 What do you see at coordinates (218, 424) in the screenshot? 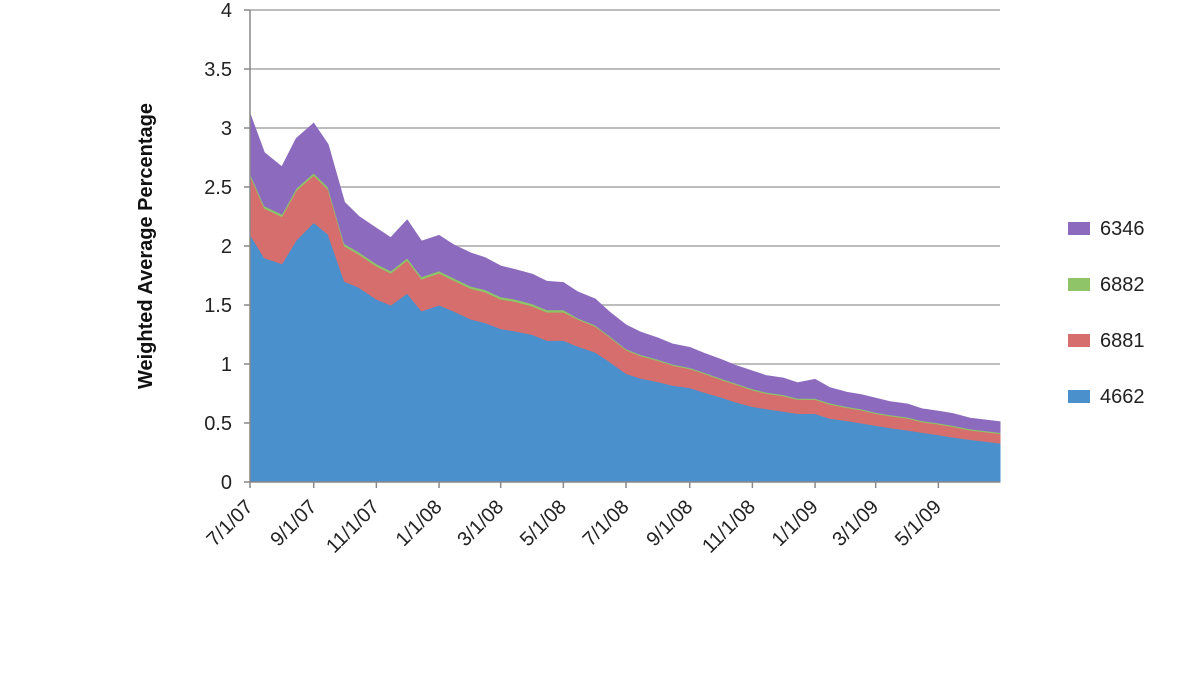
I see `y-tick-label: 0.5` at bounding box center [218, 424].